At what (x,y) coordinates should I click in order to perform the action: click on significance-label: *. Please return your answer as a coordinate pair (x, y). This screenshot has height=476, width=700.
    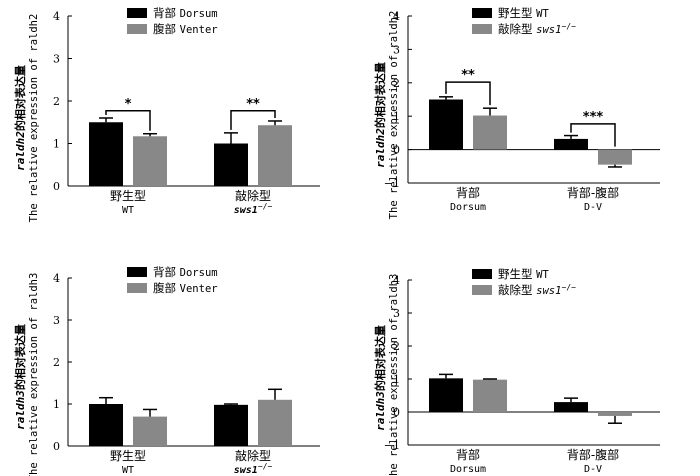
    Looking at the image, I should click on (128, 104).